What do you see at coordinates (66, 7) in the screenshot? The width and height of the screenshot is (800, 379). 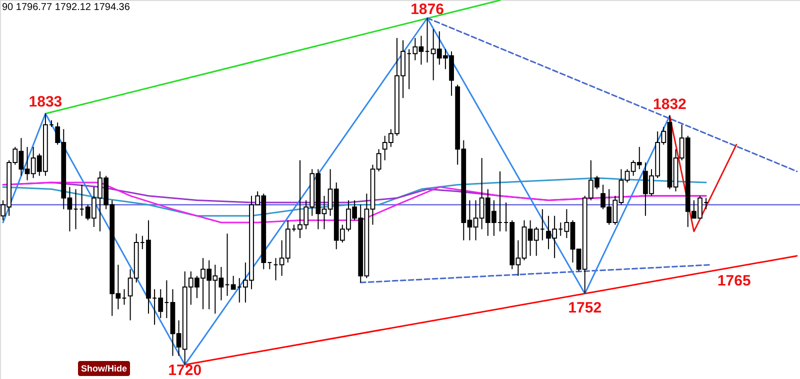 I see `annotation: 90 1796.77 1792.12 1794.36` at bounding box center [66, 7].